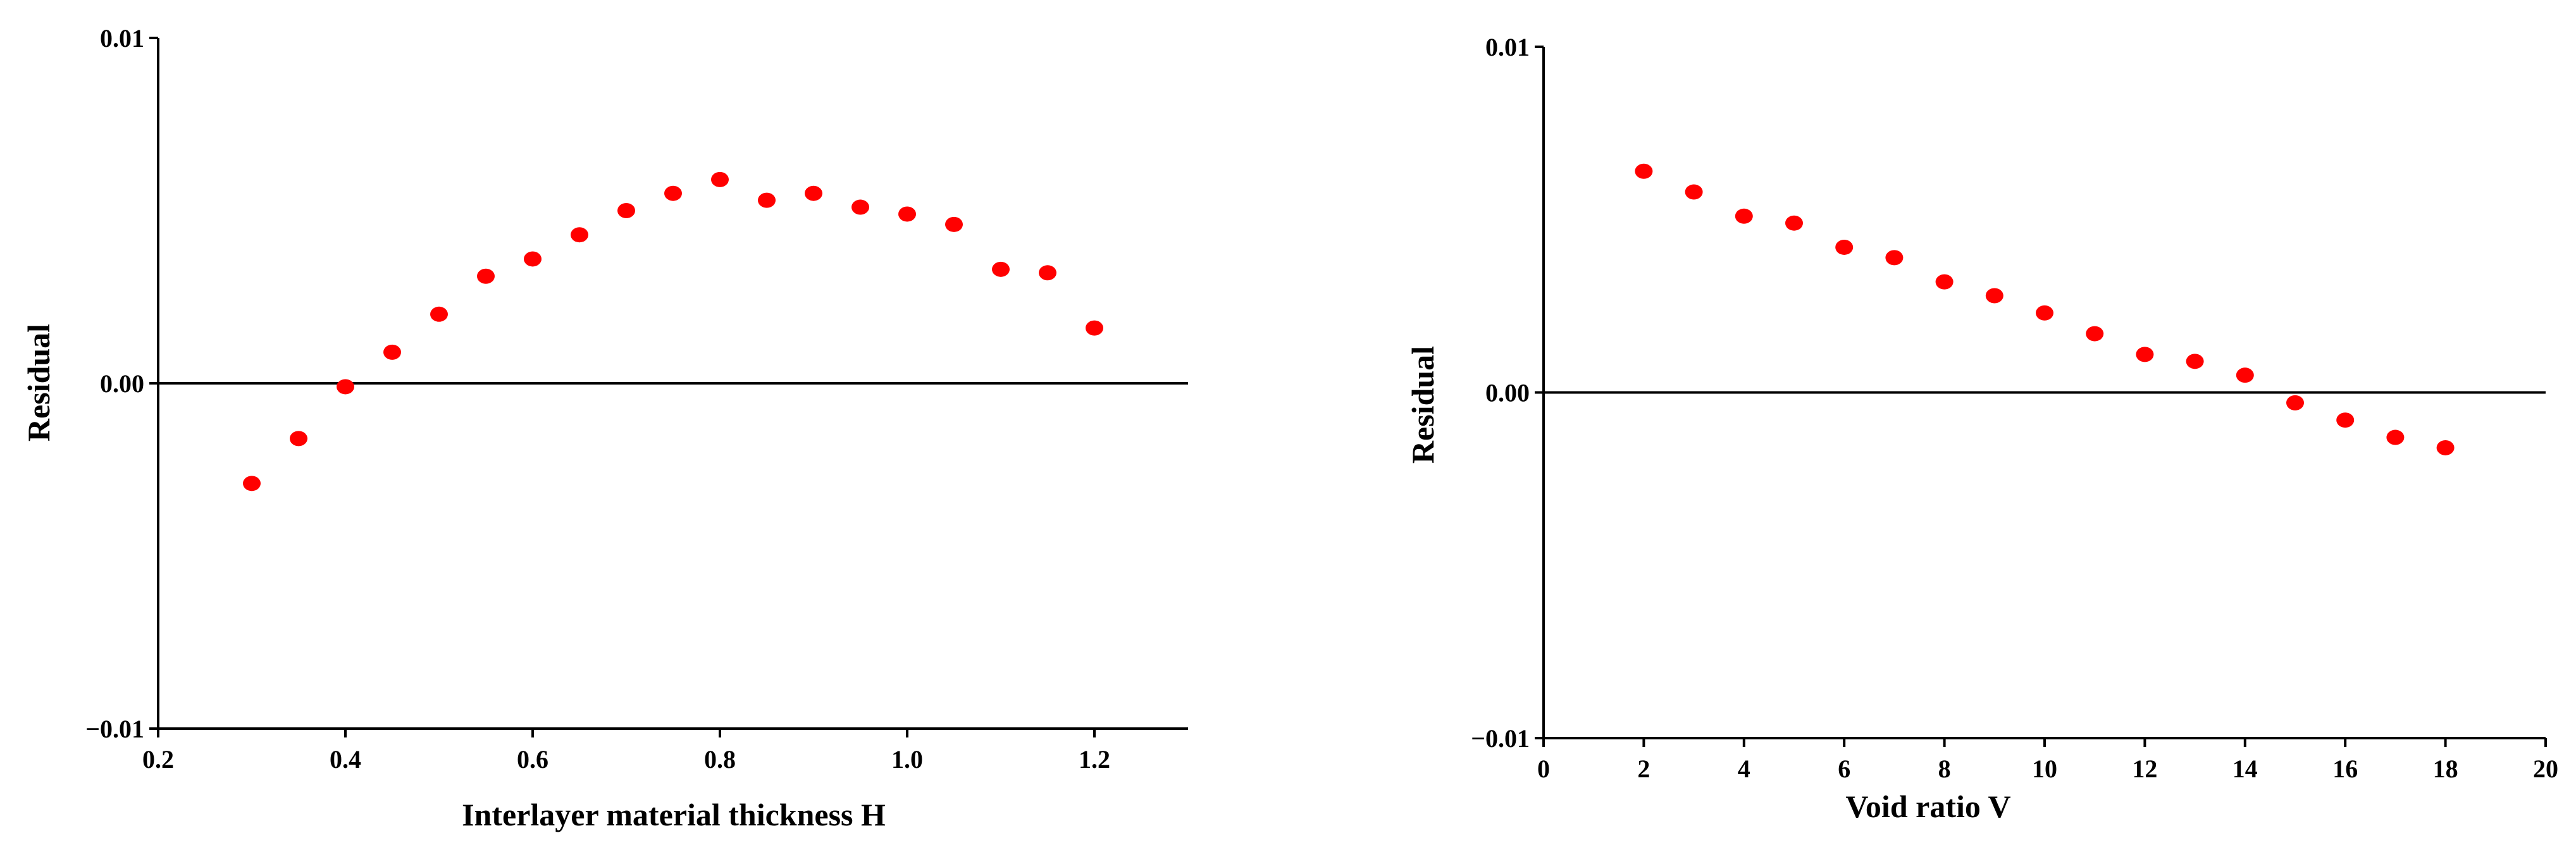  I want to click on x-tick-label: 1.2, so click(1095, 760).